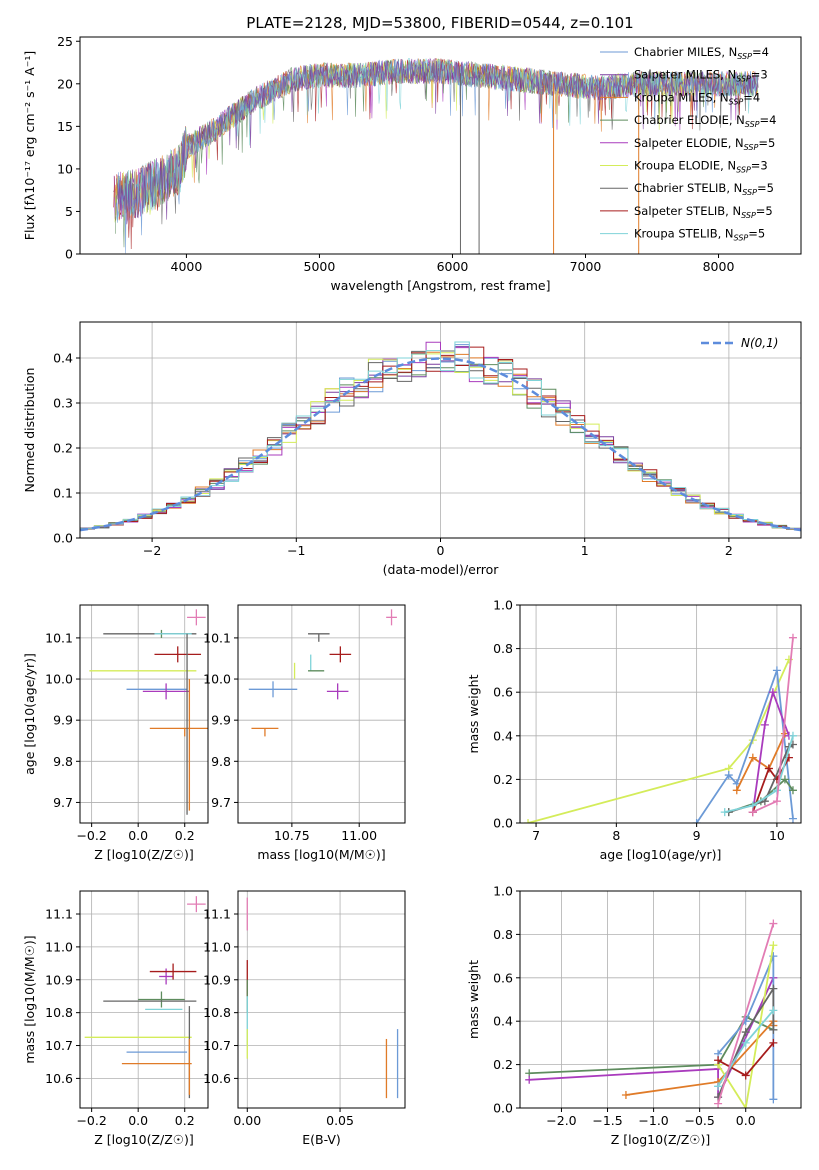 Image resolution: width=819 pixels, height=1170 pixels. Describe the element at coordinates (701, 76) in the screenshot. I see `legend-label-salpeter-miles: Salpeter MILES, NSSP=3` at that location.